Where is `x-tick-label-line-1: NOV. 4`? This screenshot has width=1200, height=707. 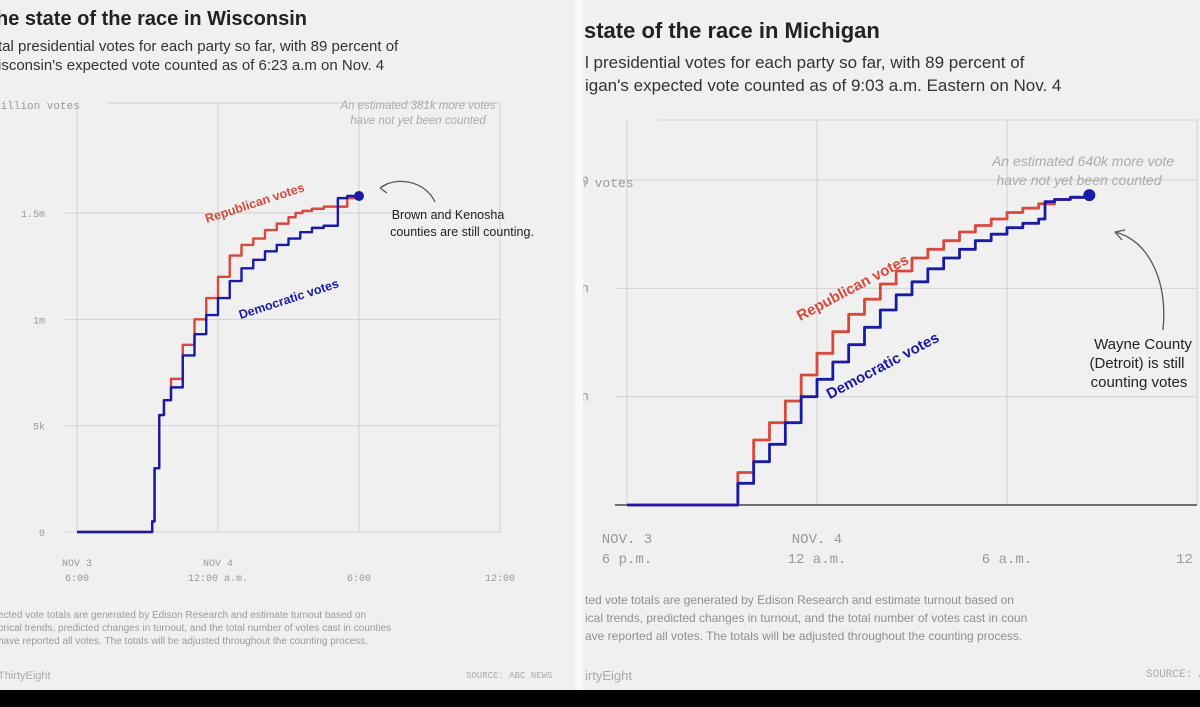 x-tick-label-line-1: NOV. 4 is located at coordinates (817, 540).